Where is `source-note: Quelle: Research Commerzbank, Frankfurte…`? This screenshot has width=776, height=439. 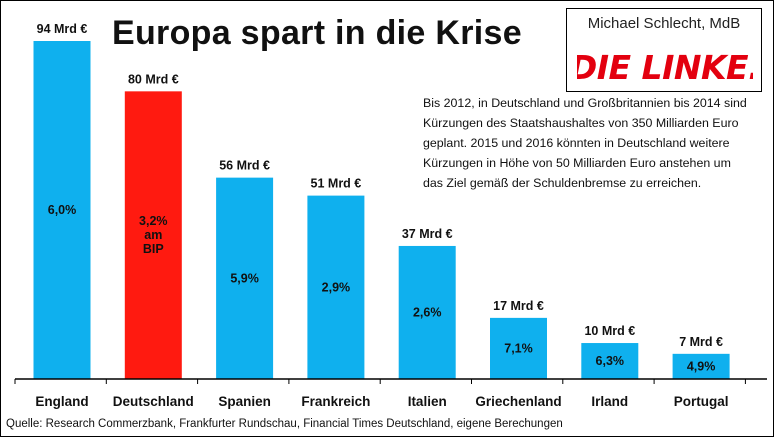
source-note: Quelle: Research Commerzbank, Frankfurte… is located at coordinates (284, 424).